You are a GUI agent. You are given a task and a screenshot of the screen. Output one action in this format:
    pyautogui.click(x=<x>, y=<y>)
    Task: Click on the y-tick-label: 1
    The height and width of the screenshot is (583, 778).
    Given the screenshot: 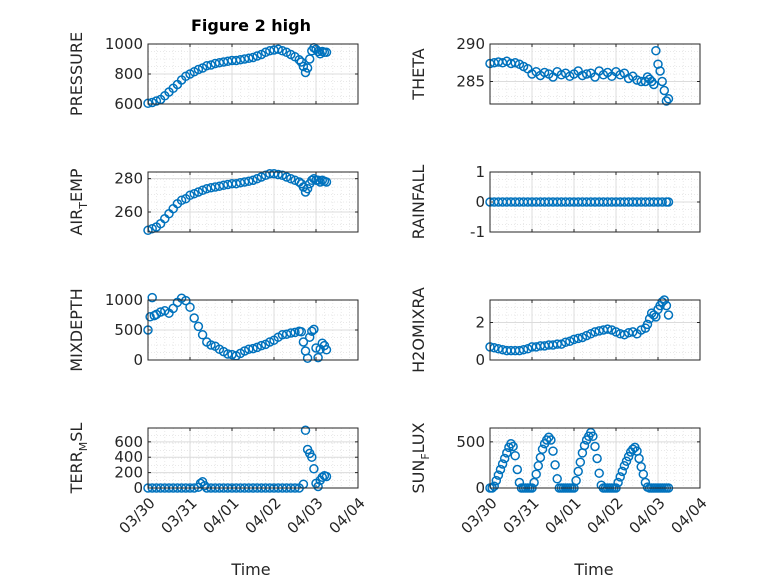 What is the action you would take?
    pyautogui.click(x=480, y=172)
    